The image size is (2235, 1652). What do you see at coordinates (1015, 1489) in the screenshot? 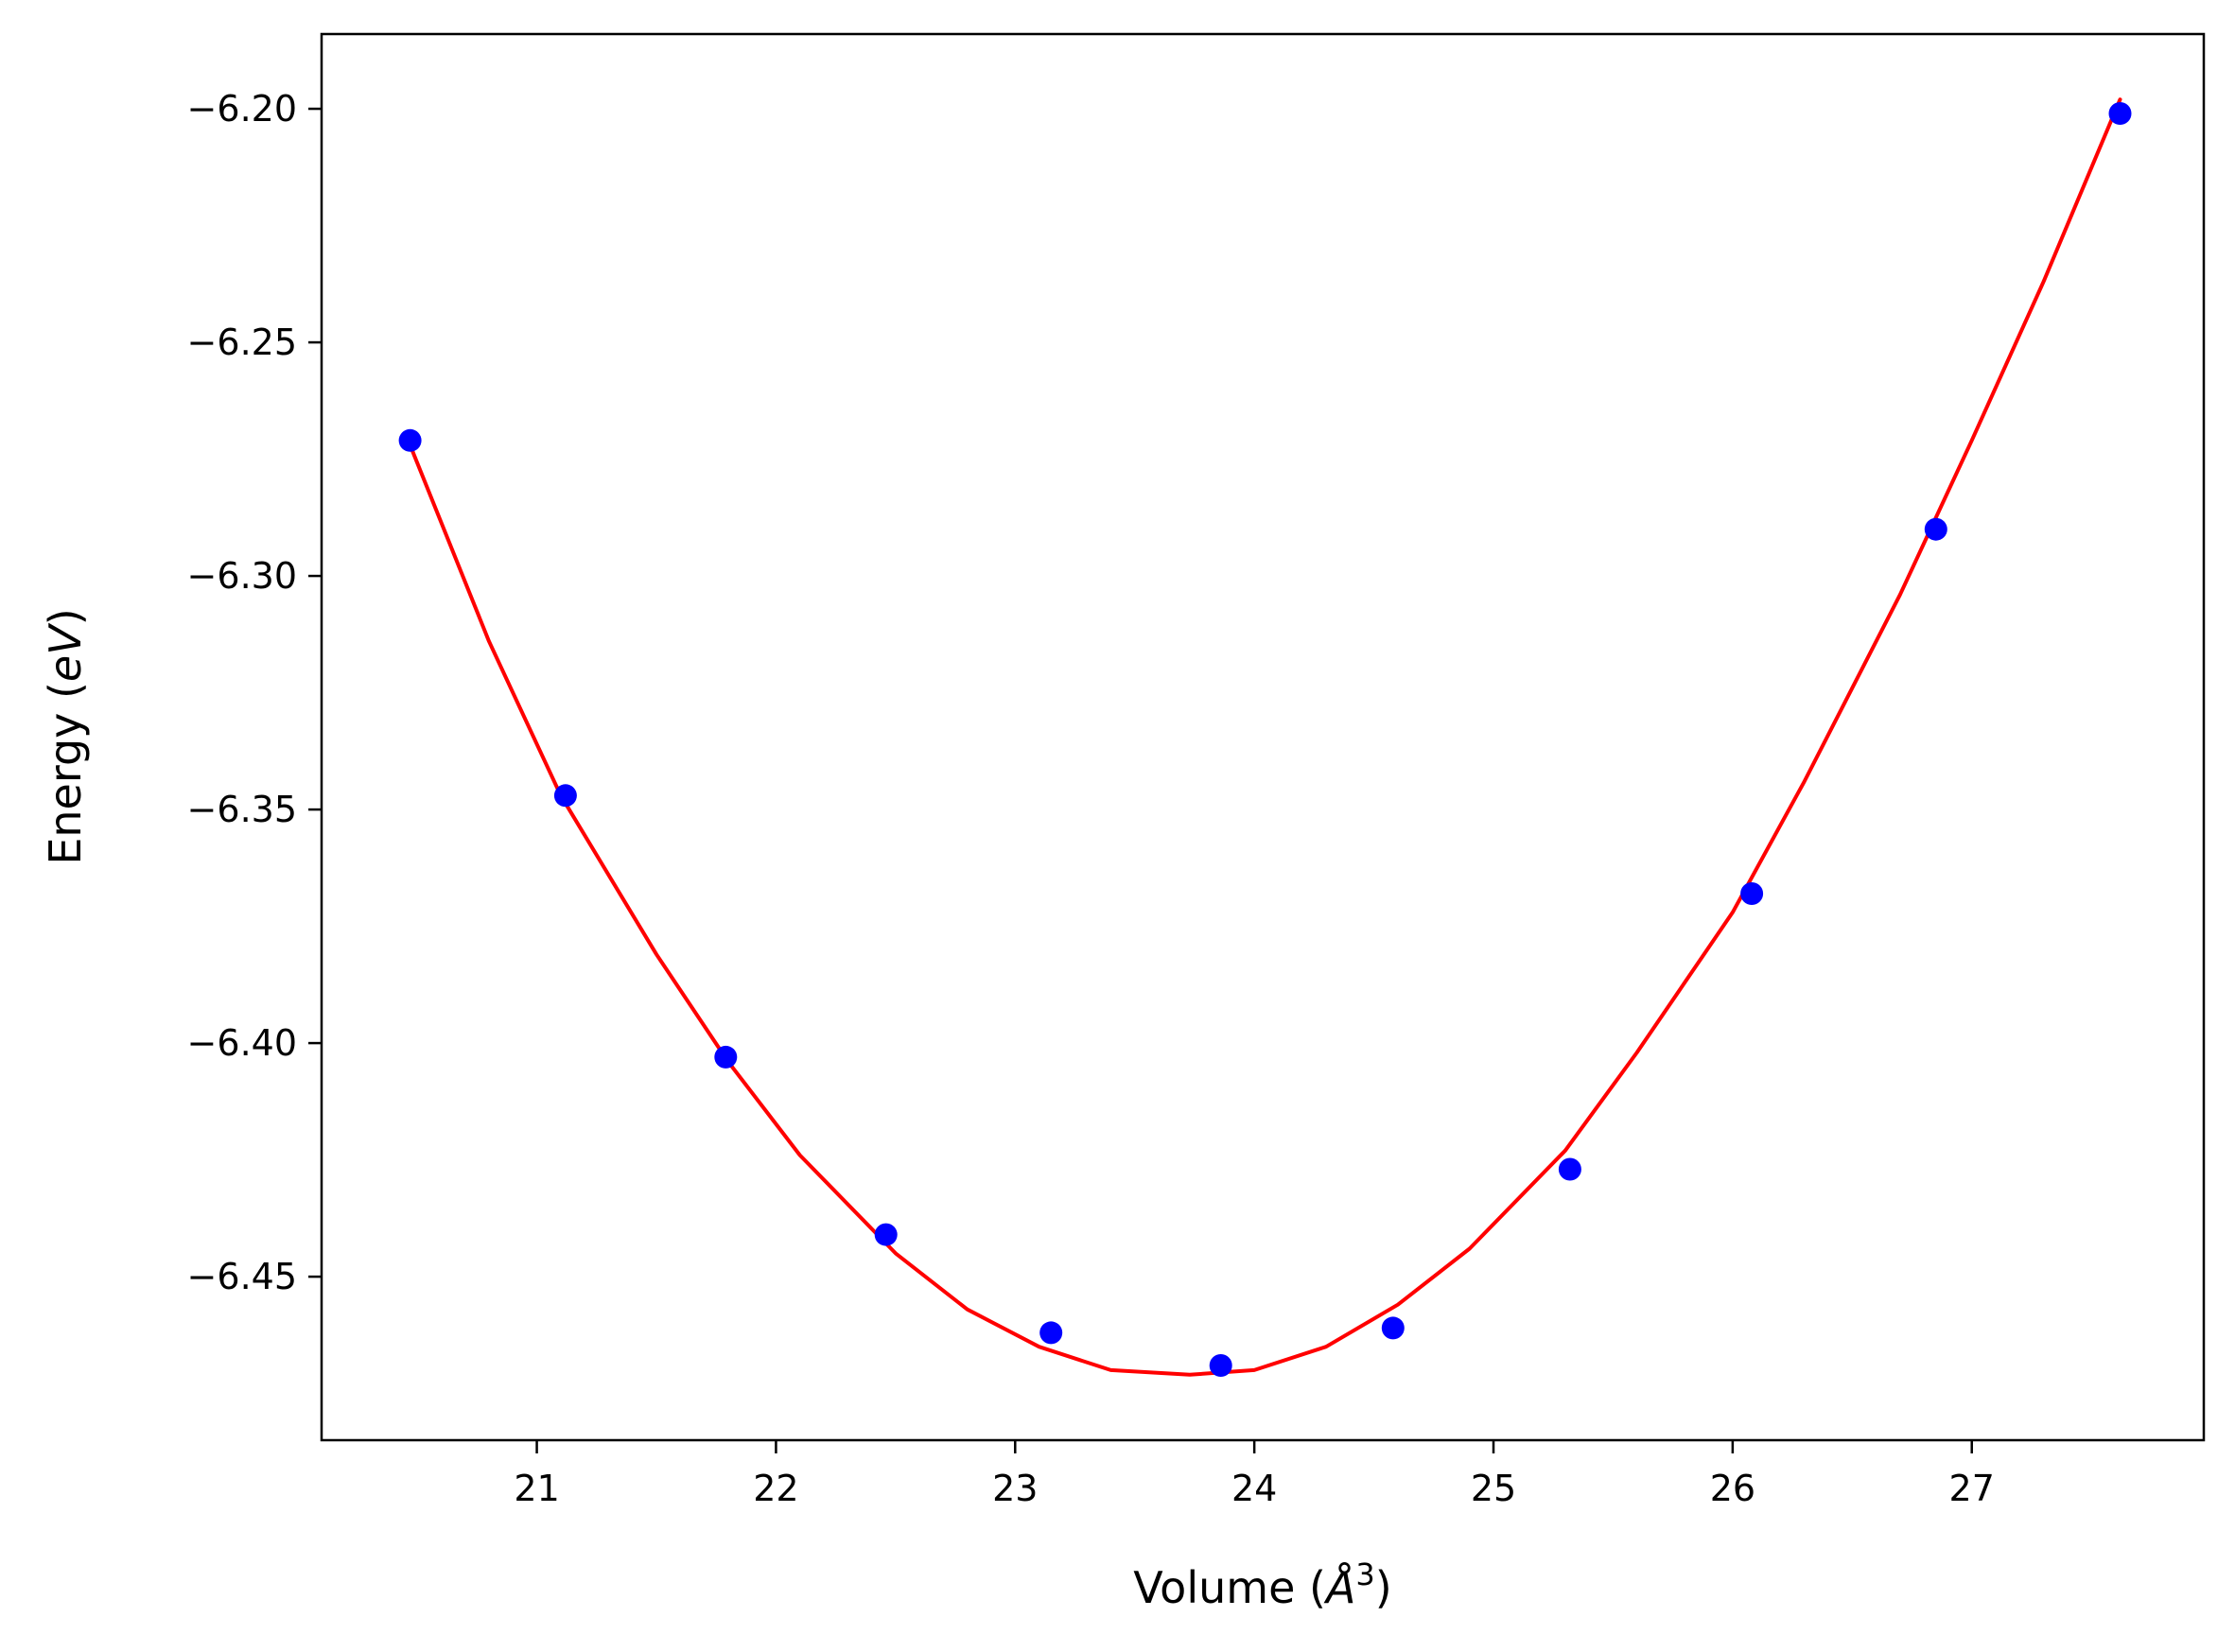
I see `x-tick-label: 23` at bounding box center [1015, 1489].